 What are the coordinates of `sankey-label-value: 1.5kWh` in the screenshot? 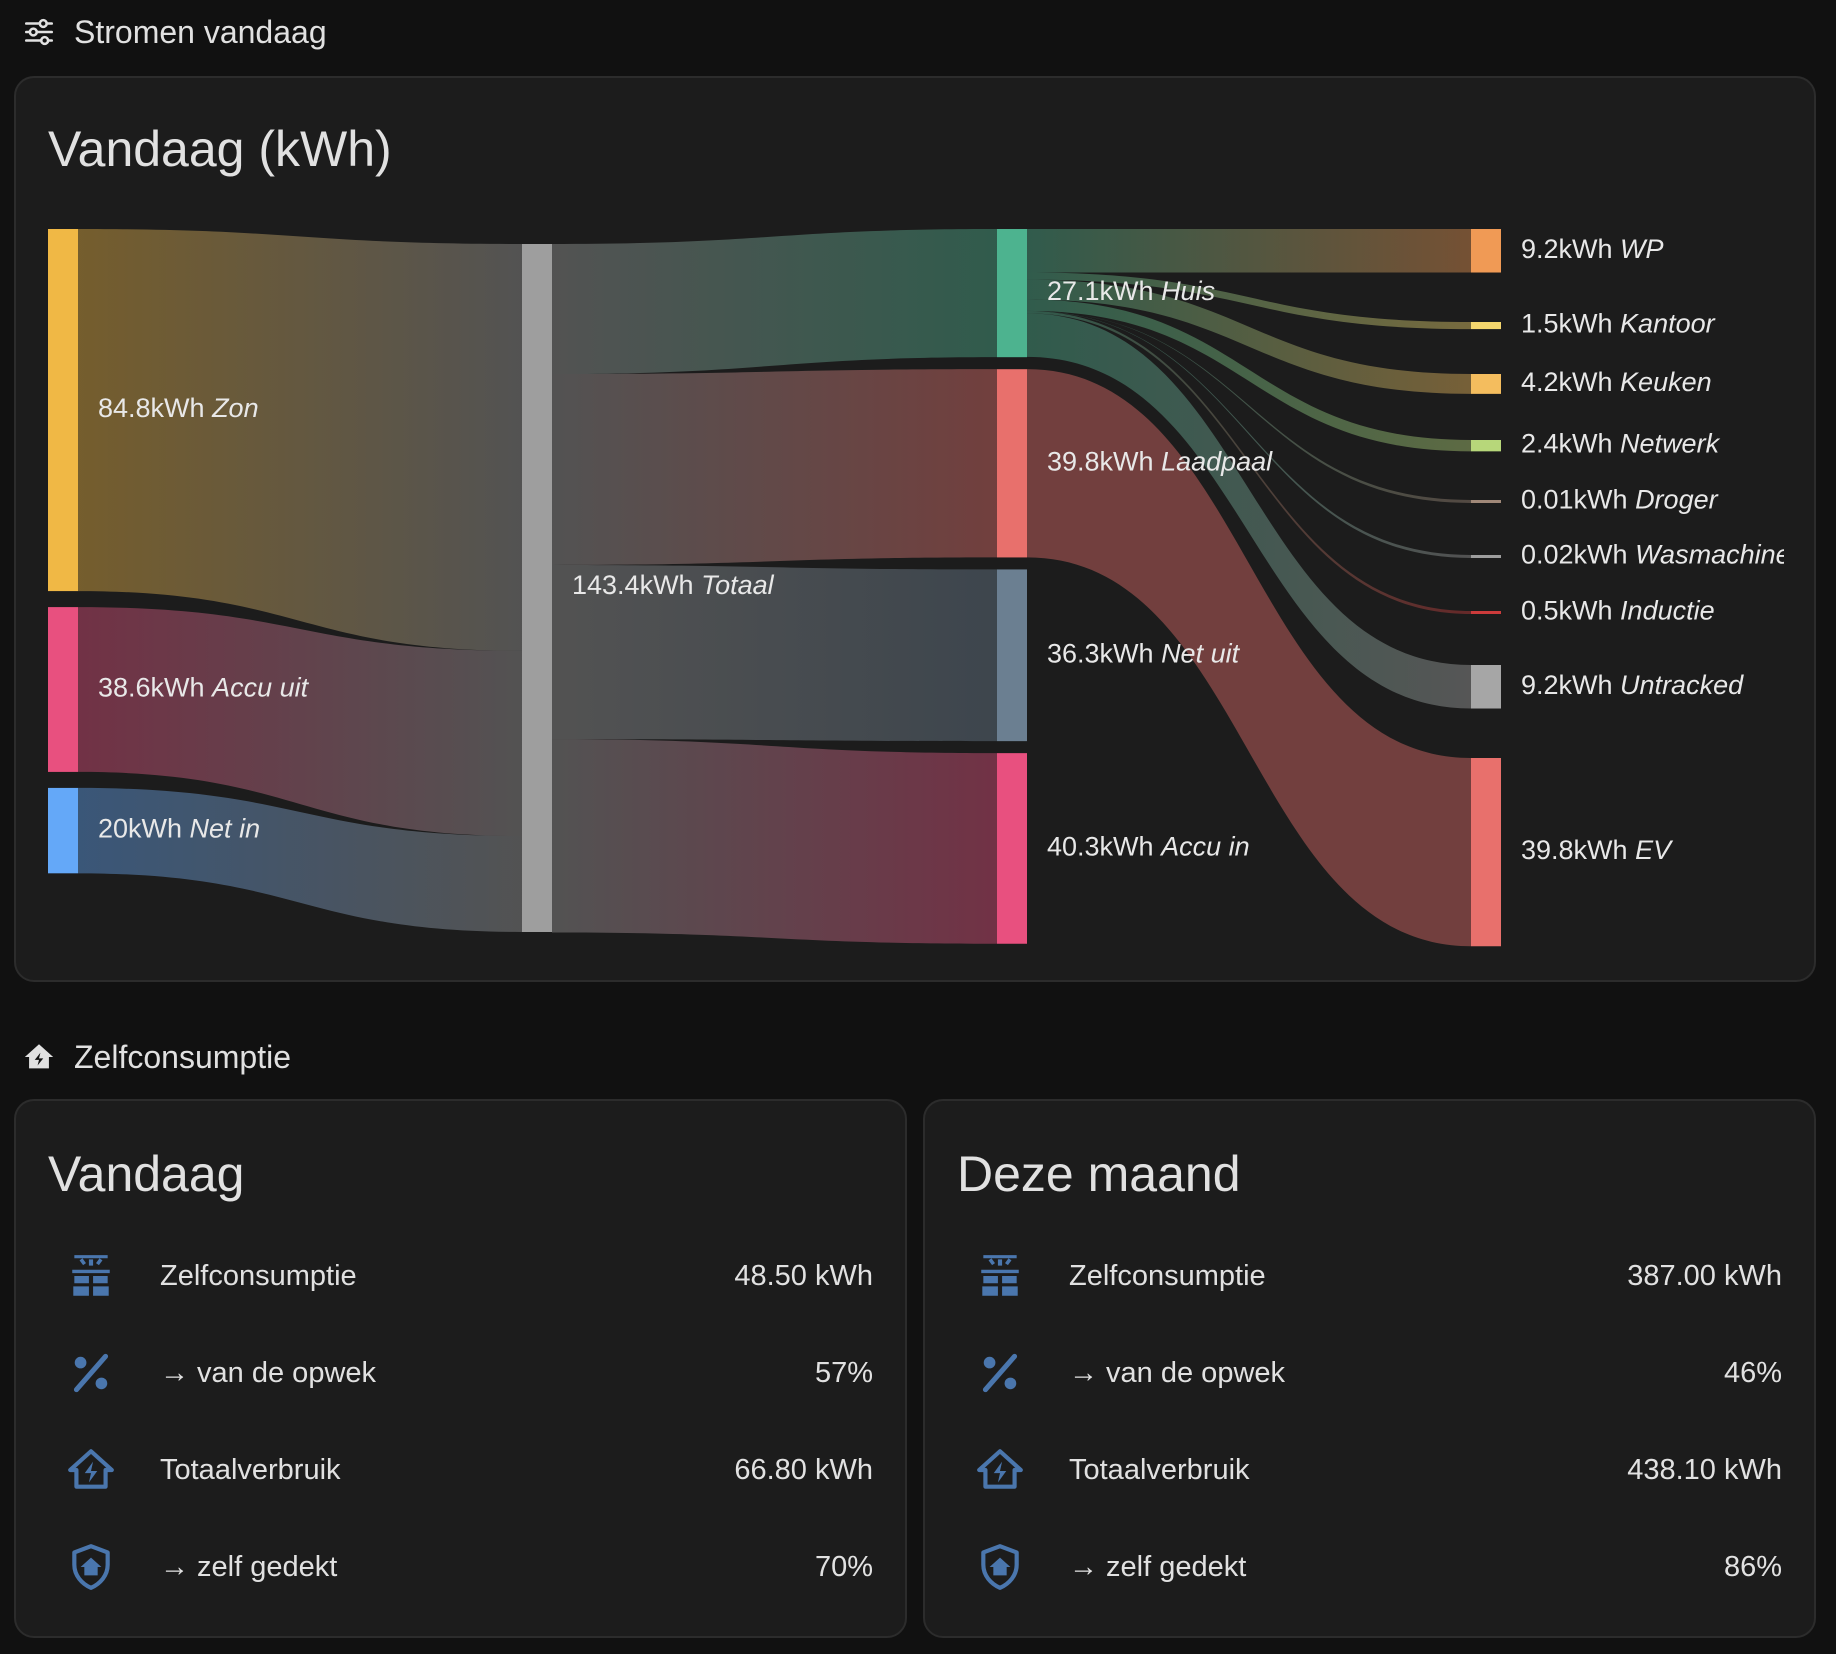 It's located at (1570, 324).